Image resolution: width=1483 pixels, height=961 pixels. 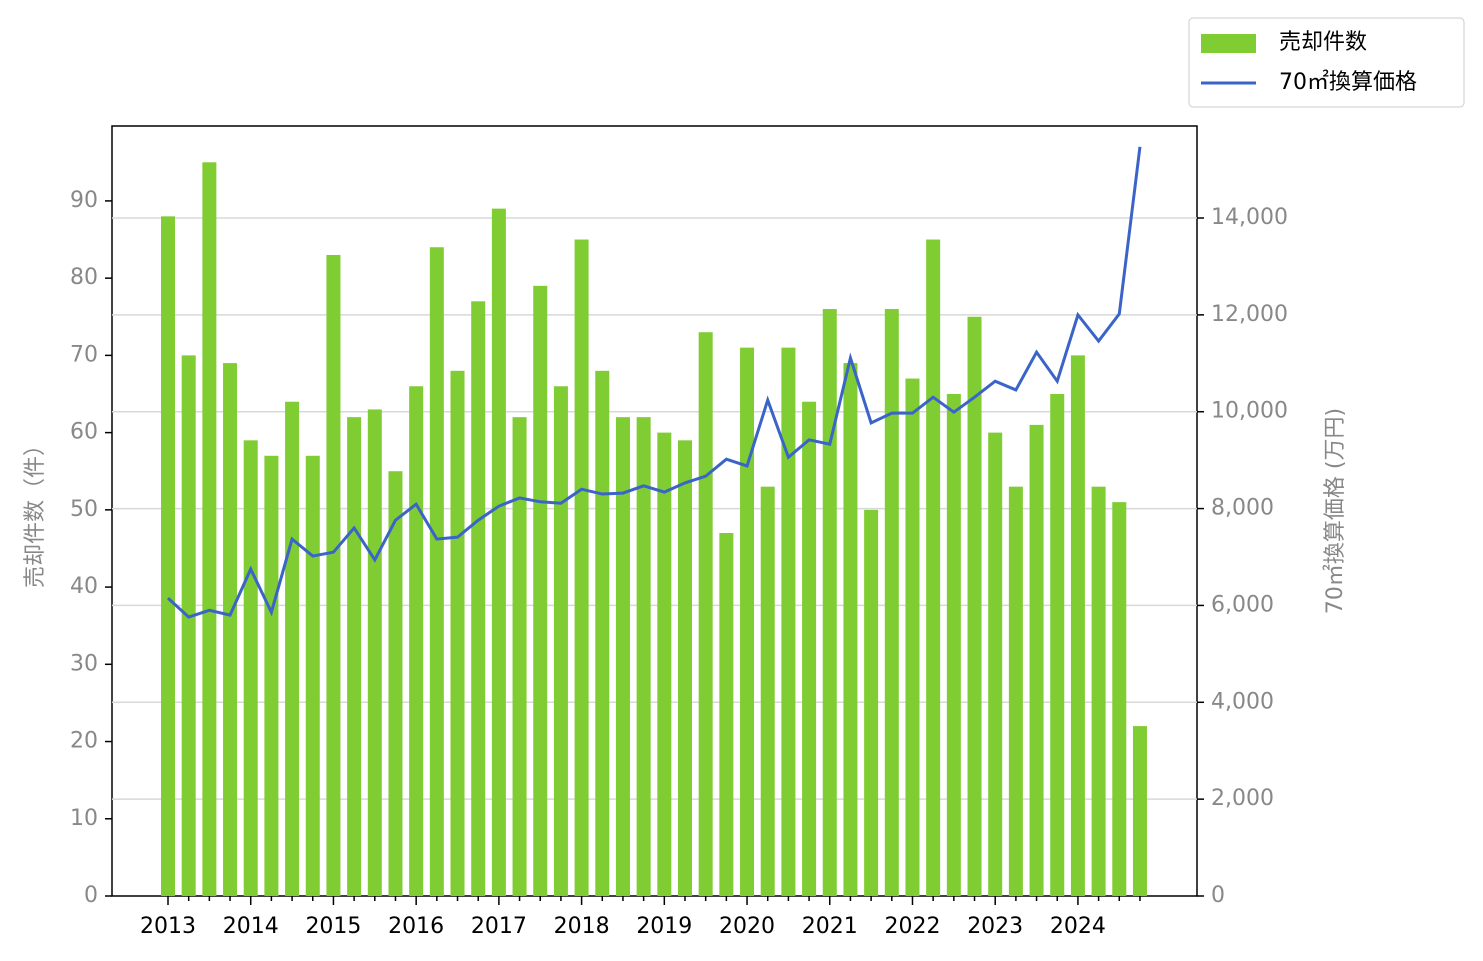 What do you see at coordinates (582, 926) in the screenshot?
I see `x-tick-label: 2018` at bounding box center [582, 926].